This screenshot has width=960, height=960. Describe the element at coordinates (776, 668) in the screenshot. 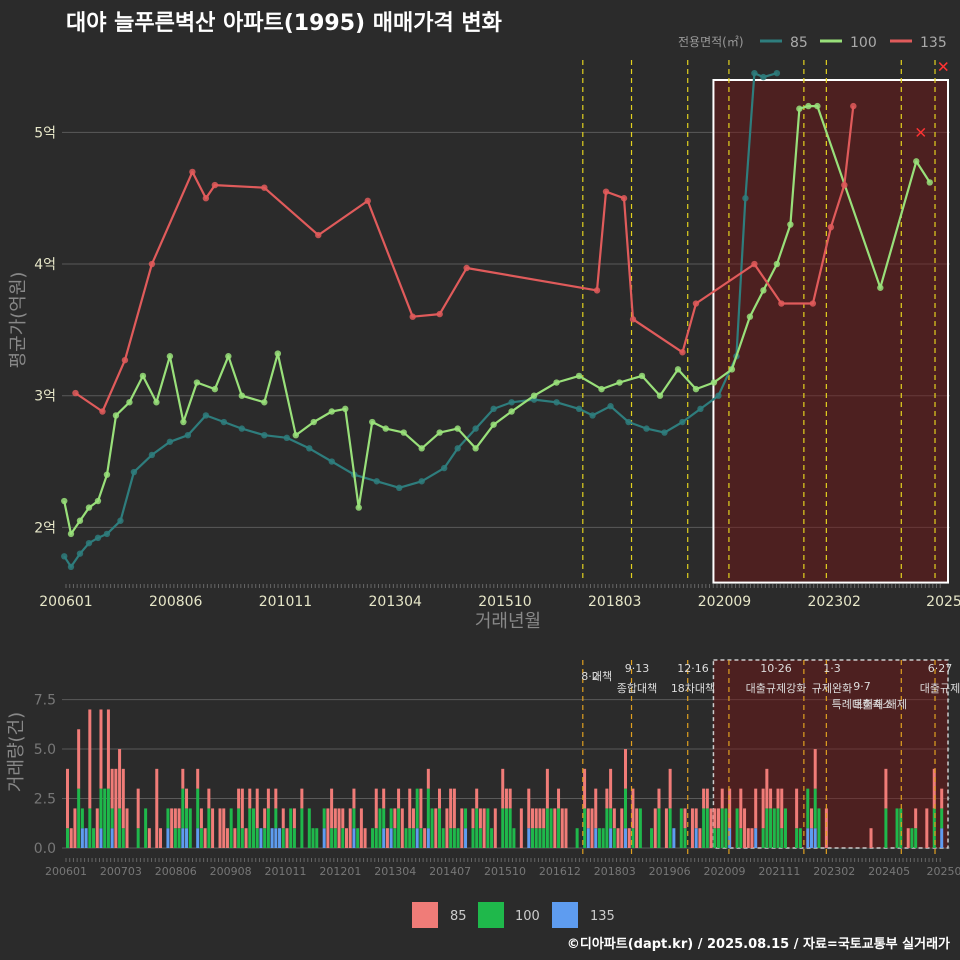

I see `policy-label-date-3: 10·26` at that location.